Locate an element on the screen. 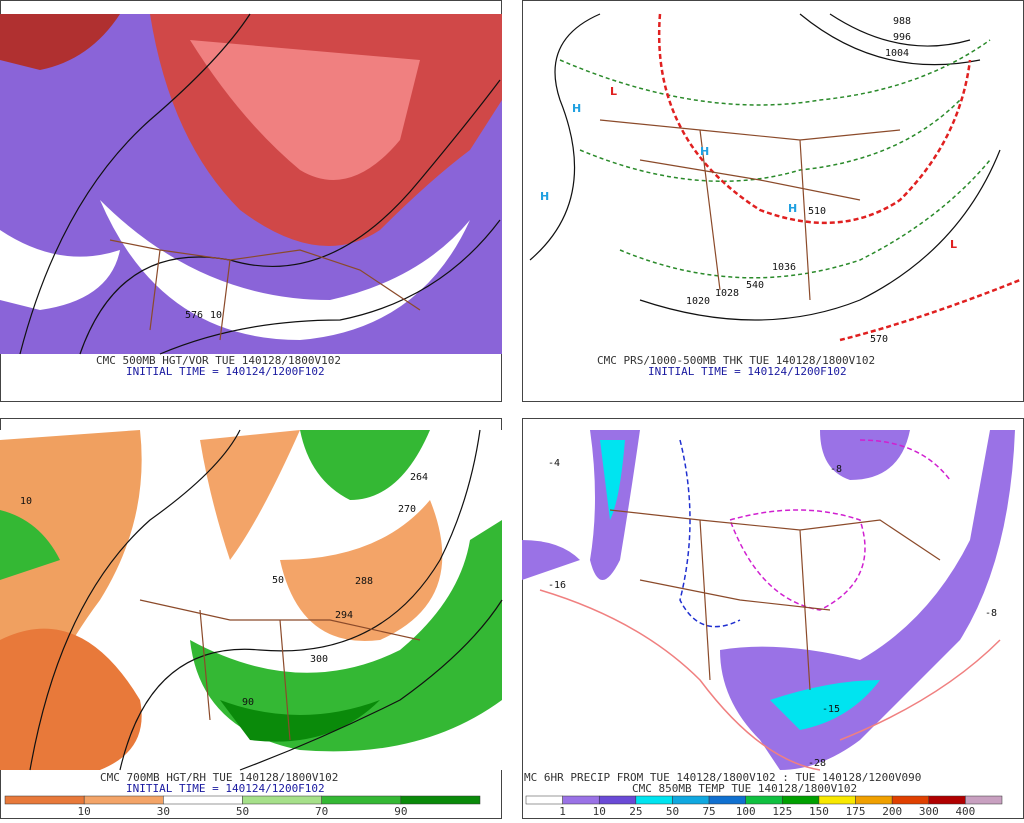 Image resolution: width=1024 pixels, height=823 pixels. colorbar-label: 125 is located at coordinates (782, 811).